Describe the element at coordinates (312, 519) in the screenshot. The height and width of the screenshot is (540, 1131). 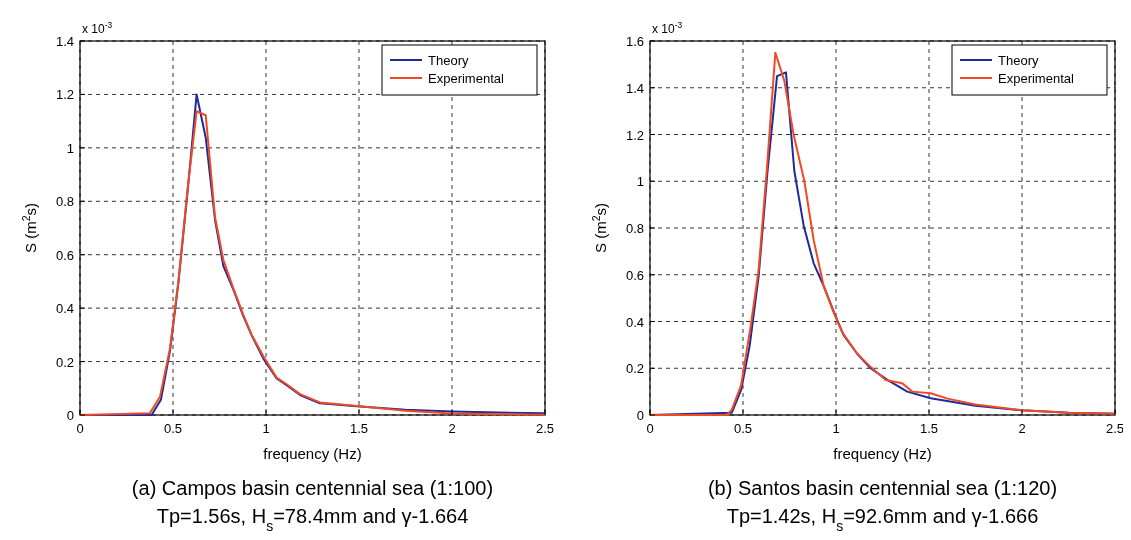
I see `text: Tp=1.56s, H$_{s}$=78.4mm and γ-1.664` at that location.